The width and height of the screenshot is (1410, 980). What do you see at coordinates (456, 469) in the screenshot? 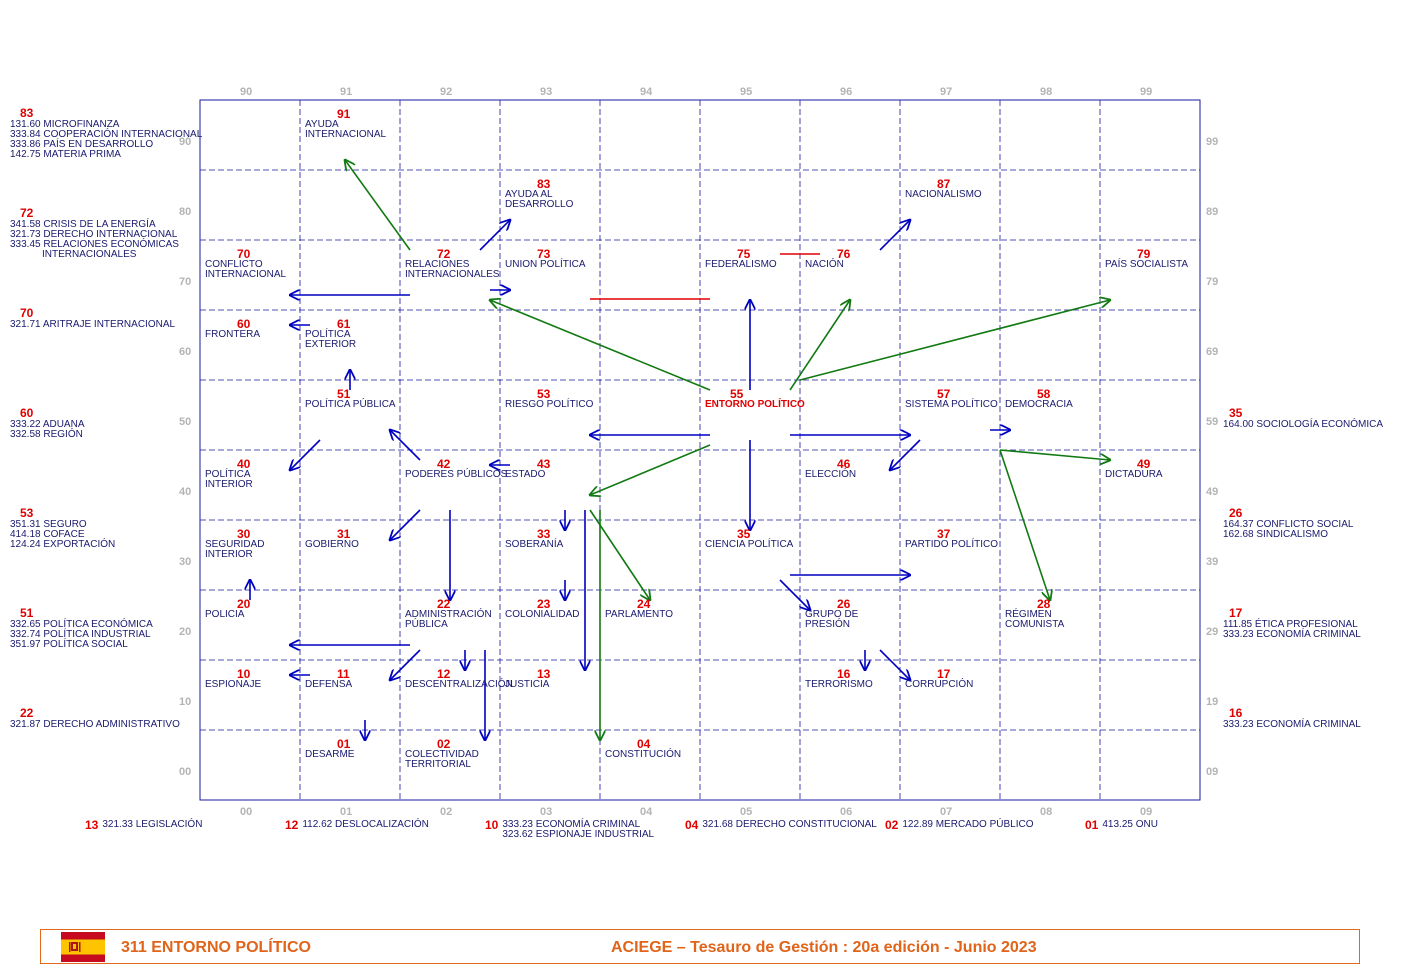
I see `term-cell-42: 42 PODERES PÚBLICOS` at bounding box center [456, 469].